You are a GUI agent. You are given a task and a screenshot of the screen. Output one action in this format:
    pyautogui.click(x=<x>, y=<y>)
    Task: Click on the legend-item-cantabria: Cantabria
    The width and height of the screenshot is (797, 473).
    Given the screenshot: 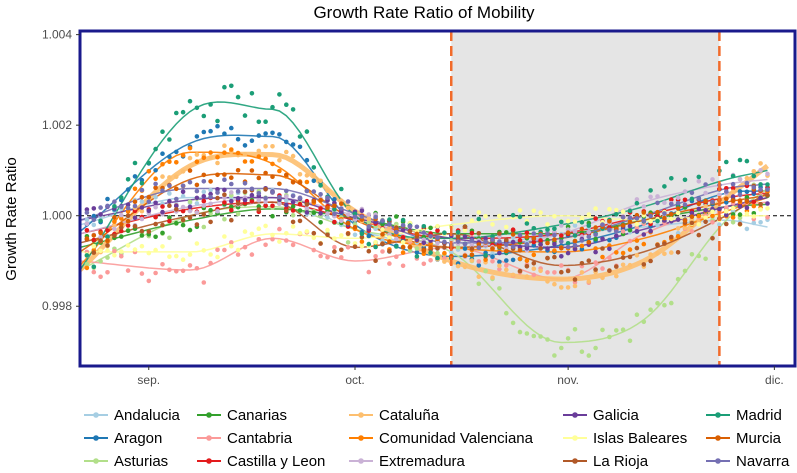 What is the action you would take?
    pyautogui.click(x=245, y=438)
    